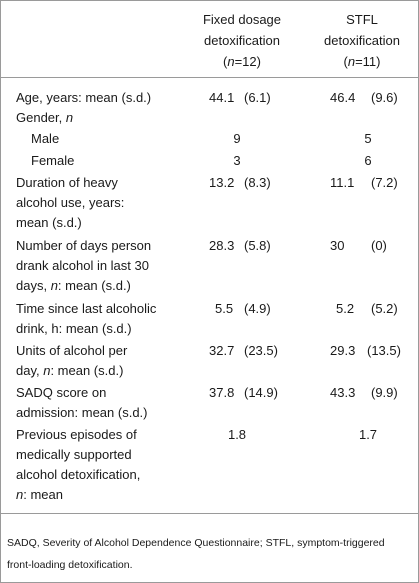 This screenshot has width=419, height=583. Describe the element at coordinates (237, 160) in the screenshot. I see `cell-fixed-count: 3` at that location.